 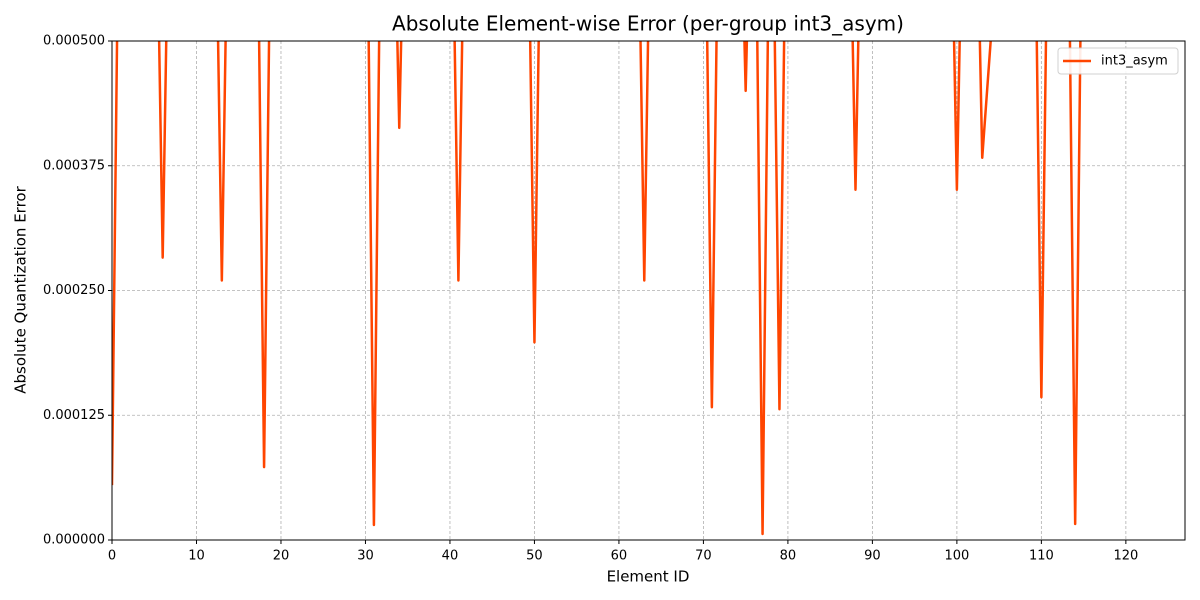 I want to click on x-tick-label: 20, so click(x=281, y=556).